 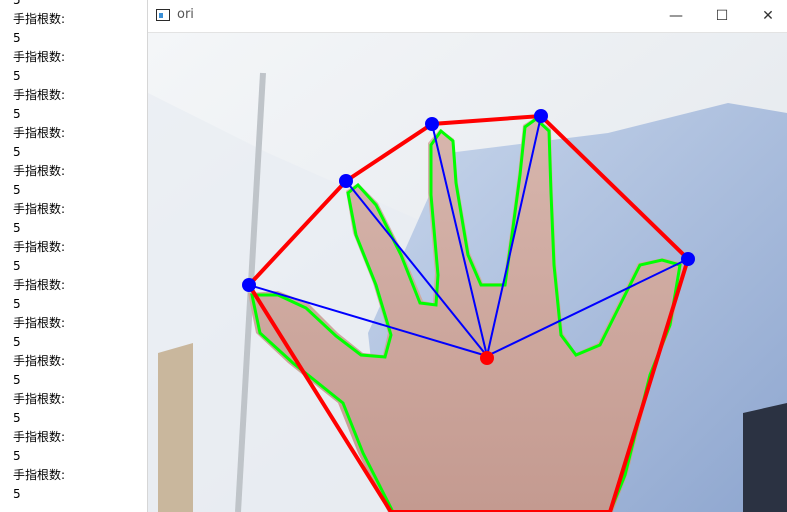 I want to click on maximize-button: ☐, so click(x=722, y=16).